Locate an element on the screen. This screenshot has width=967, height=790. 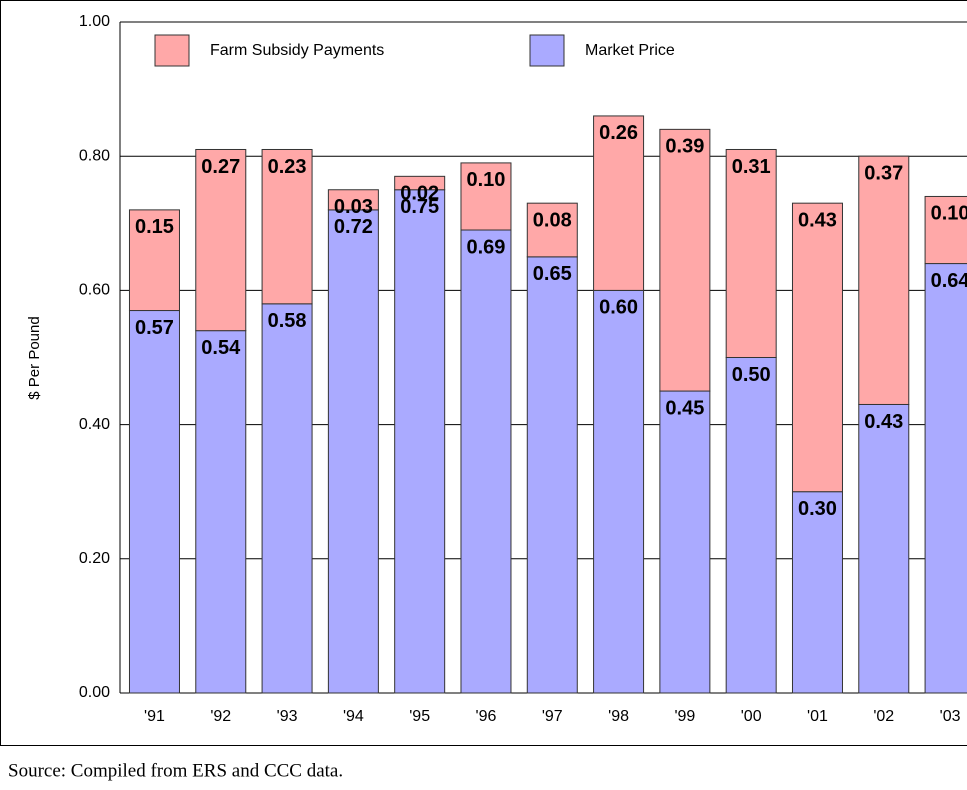
x-tick-label: '01 is located at coordinates (817, 716).